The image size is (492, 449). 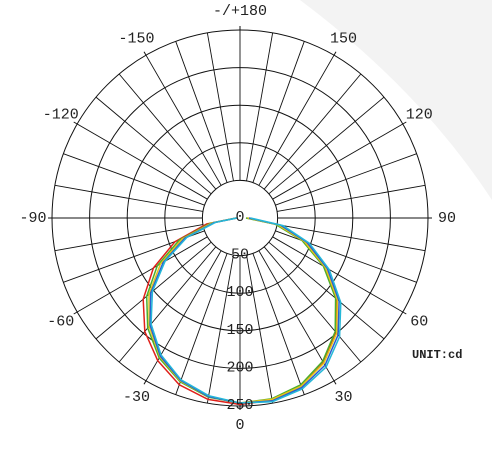 What do you see at coordinates (240, 11) in the screenshot?
I see `theta-tick-label: -/+180` at bounding box center [240, 11].